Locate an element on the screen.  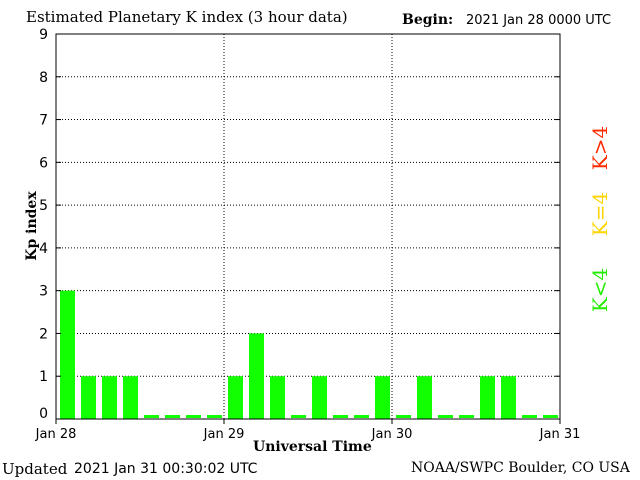
y-tick-label: 5 is located at coordinates (43, 206).